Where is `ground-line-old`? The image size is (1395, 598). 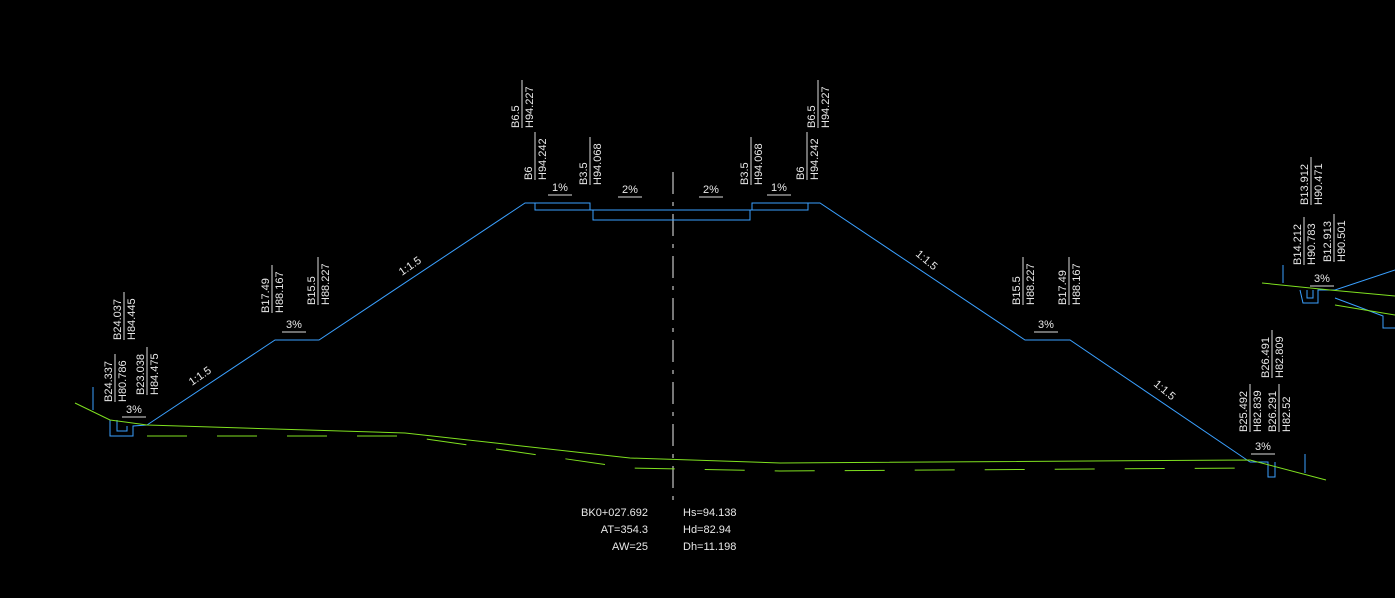
ground-line-old is located at coordinates (699, 453).